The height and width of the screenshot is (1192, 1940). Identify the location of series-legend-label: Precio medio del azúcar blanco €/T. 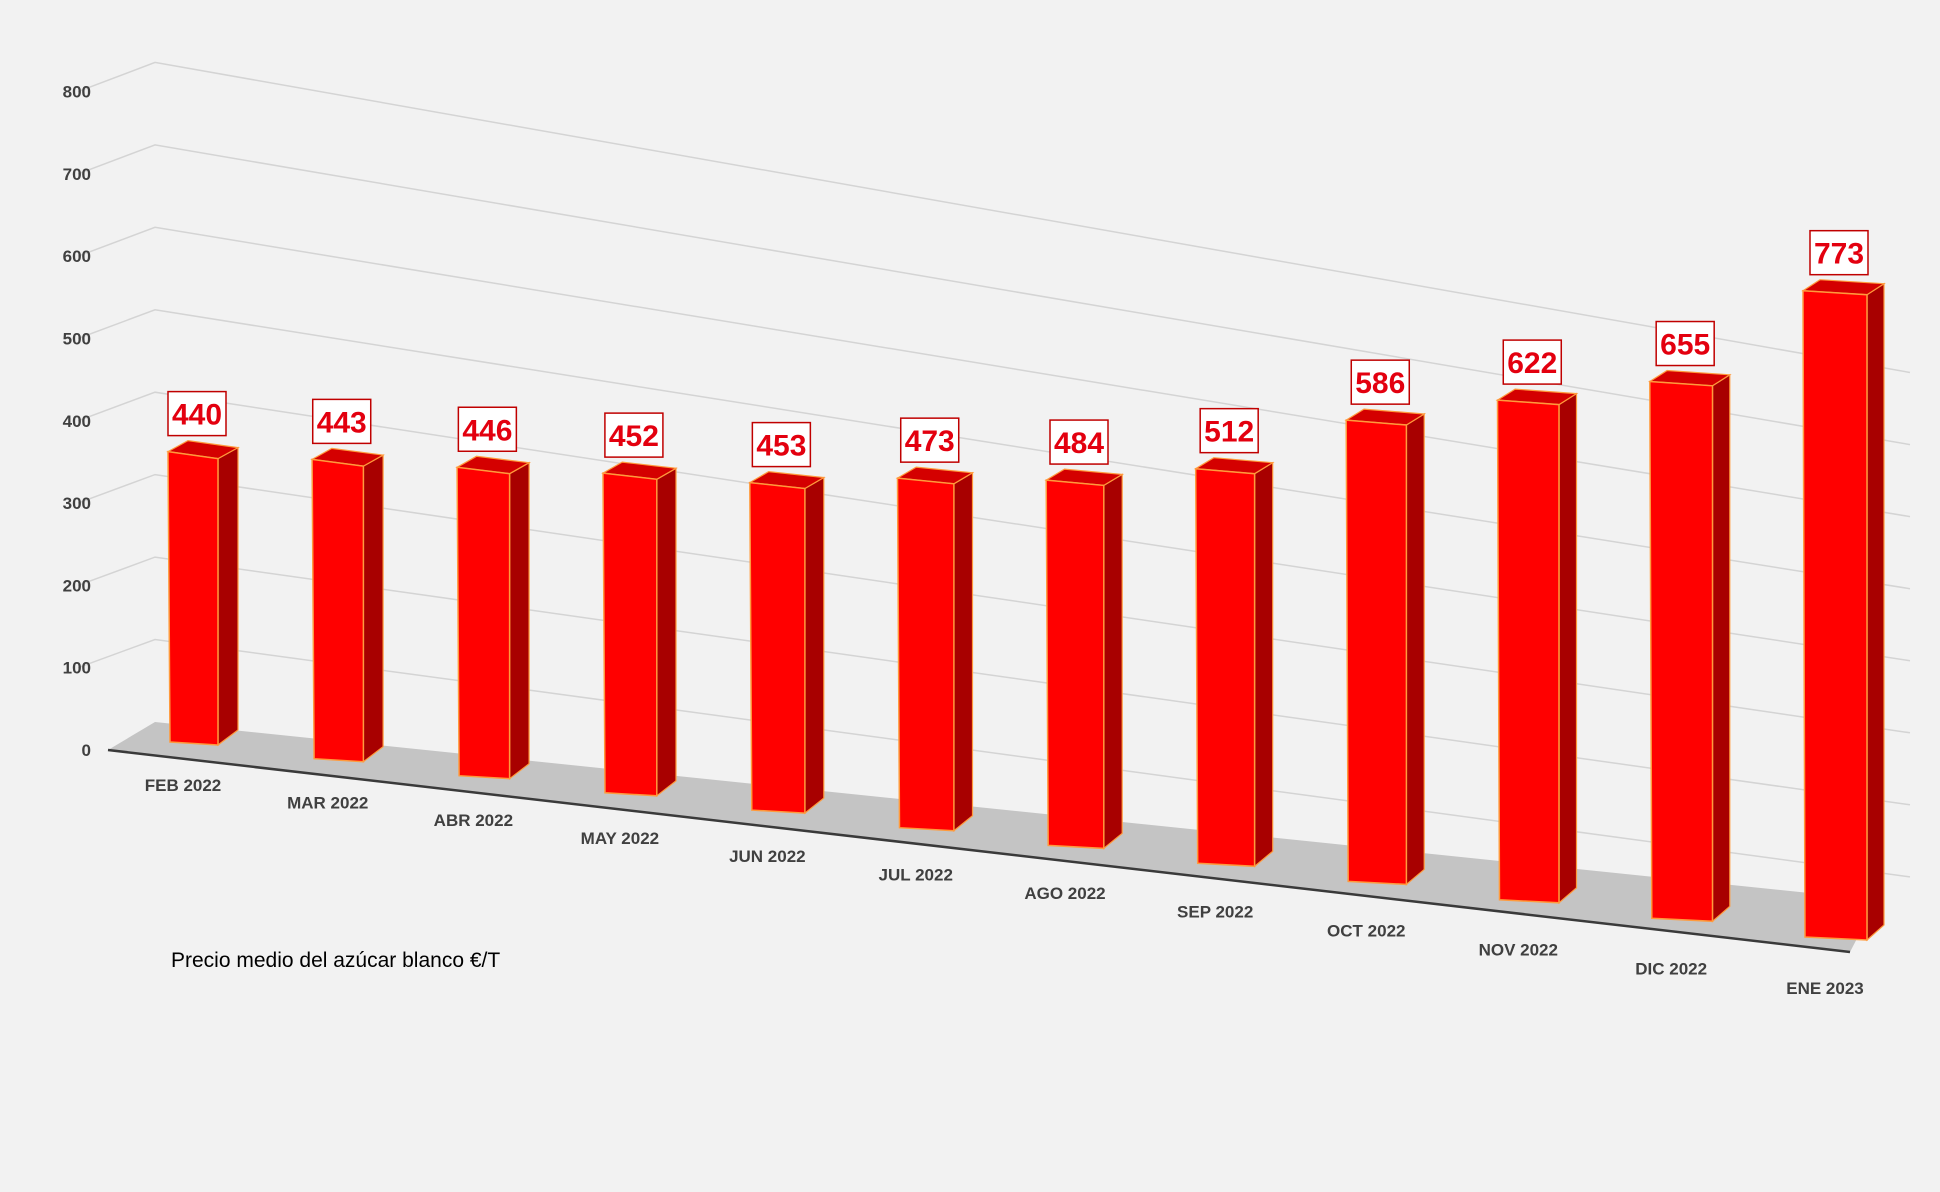
(335, 960).